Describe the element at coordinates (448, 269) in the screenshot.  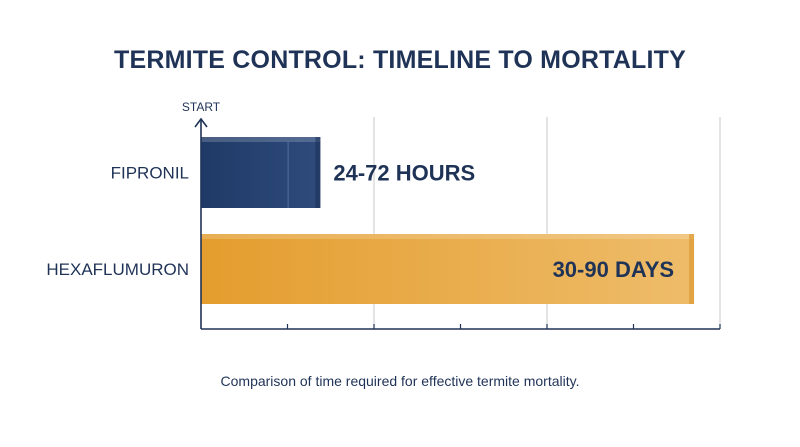
I see `bar-hexaflumuron` at that location.